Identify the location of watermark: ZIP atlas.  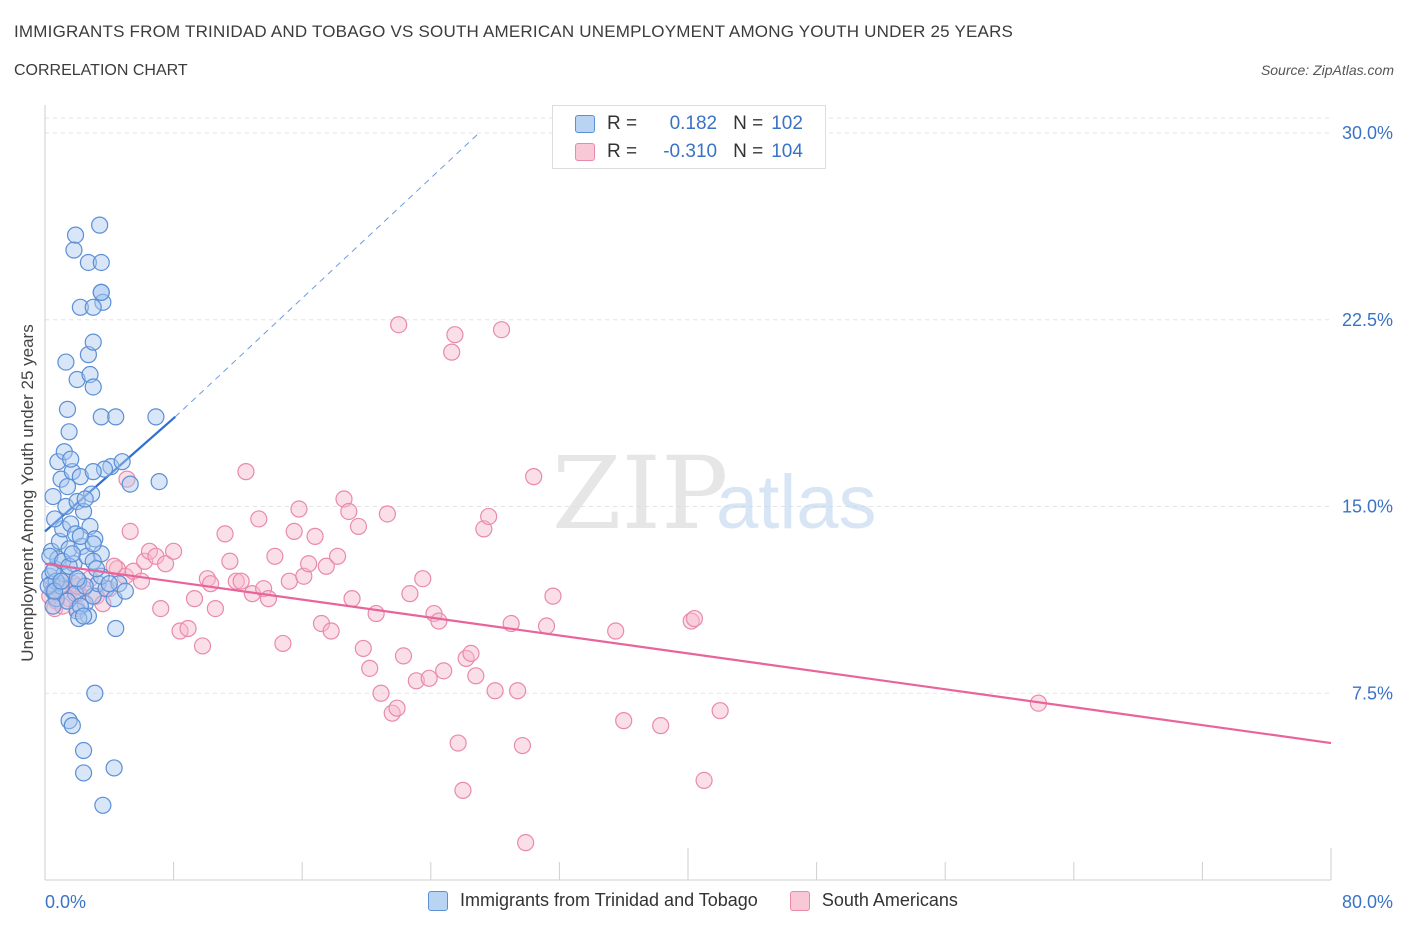
(714, 493).